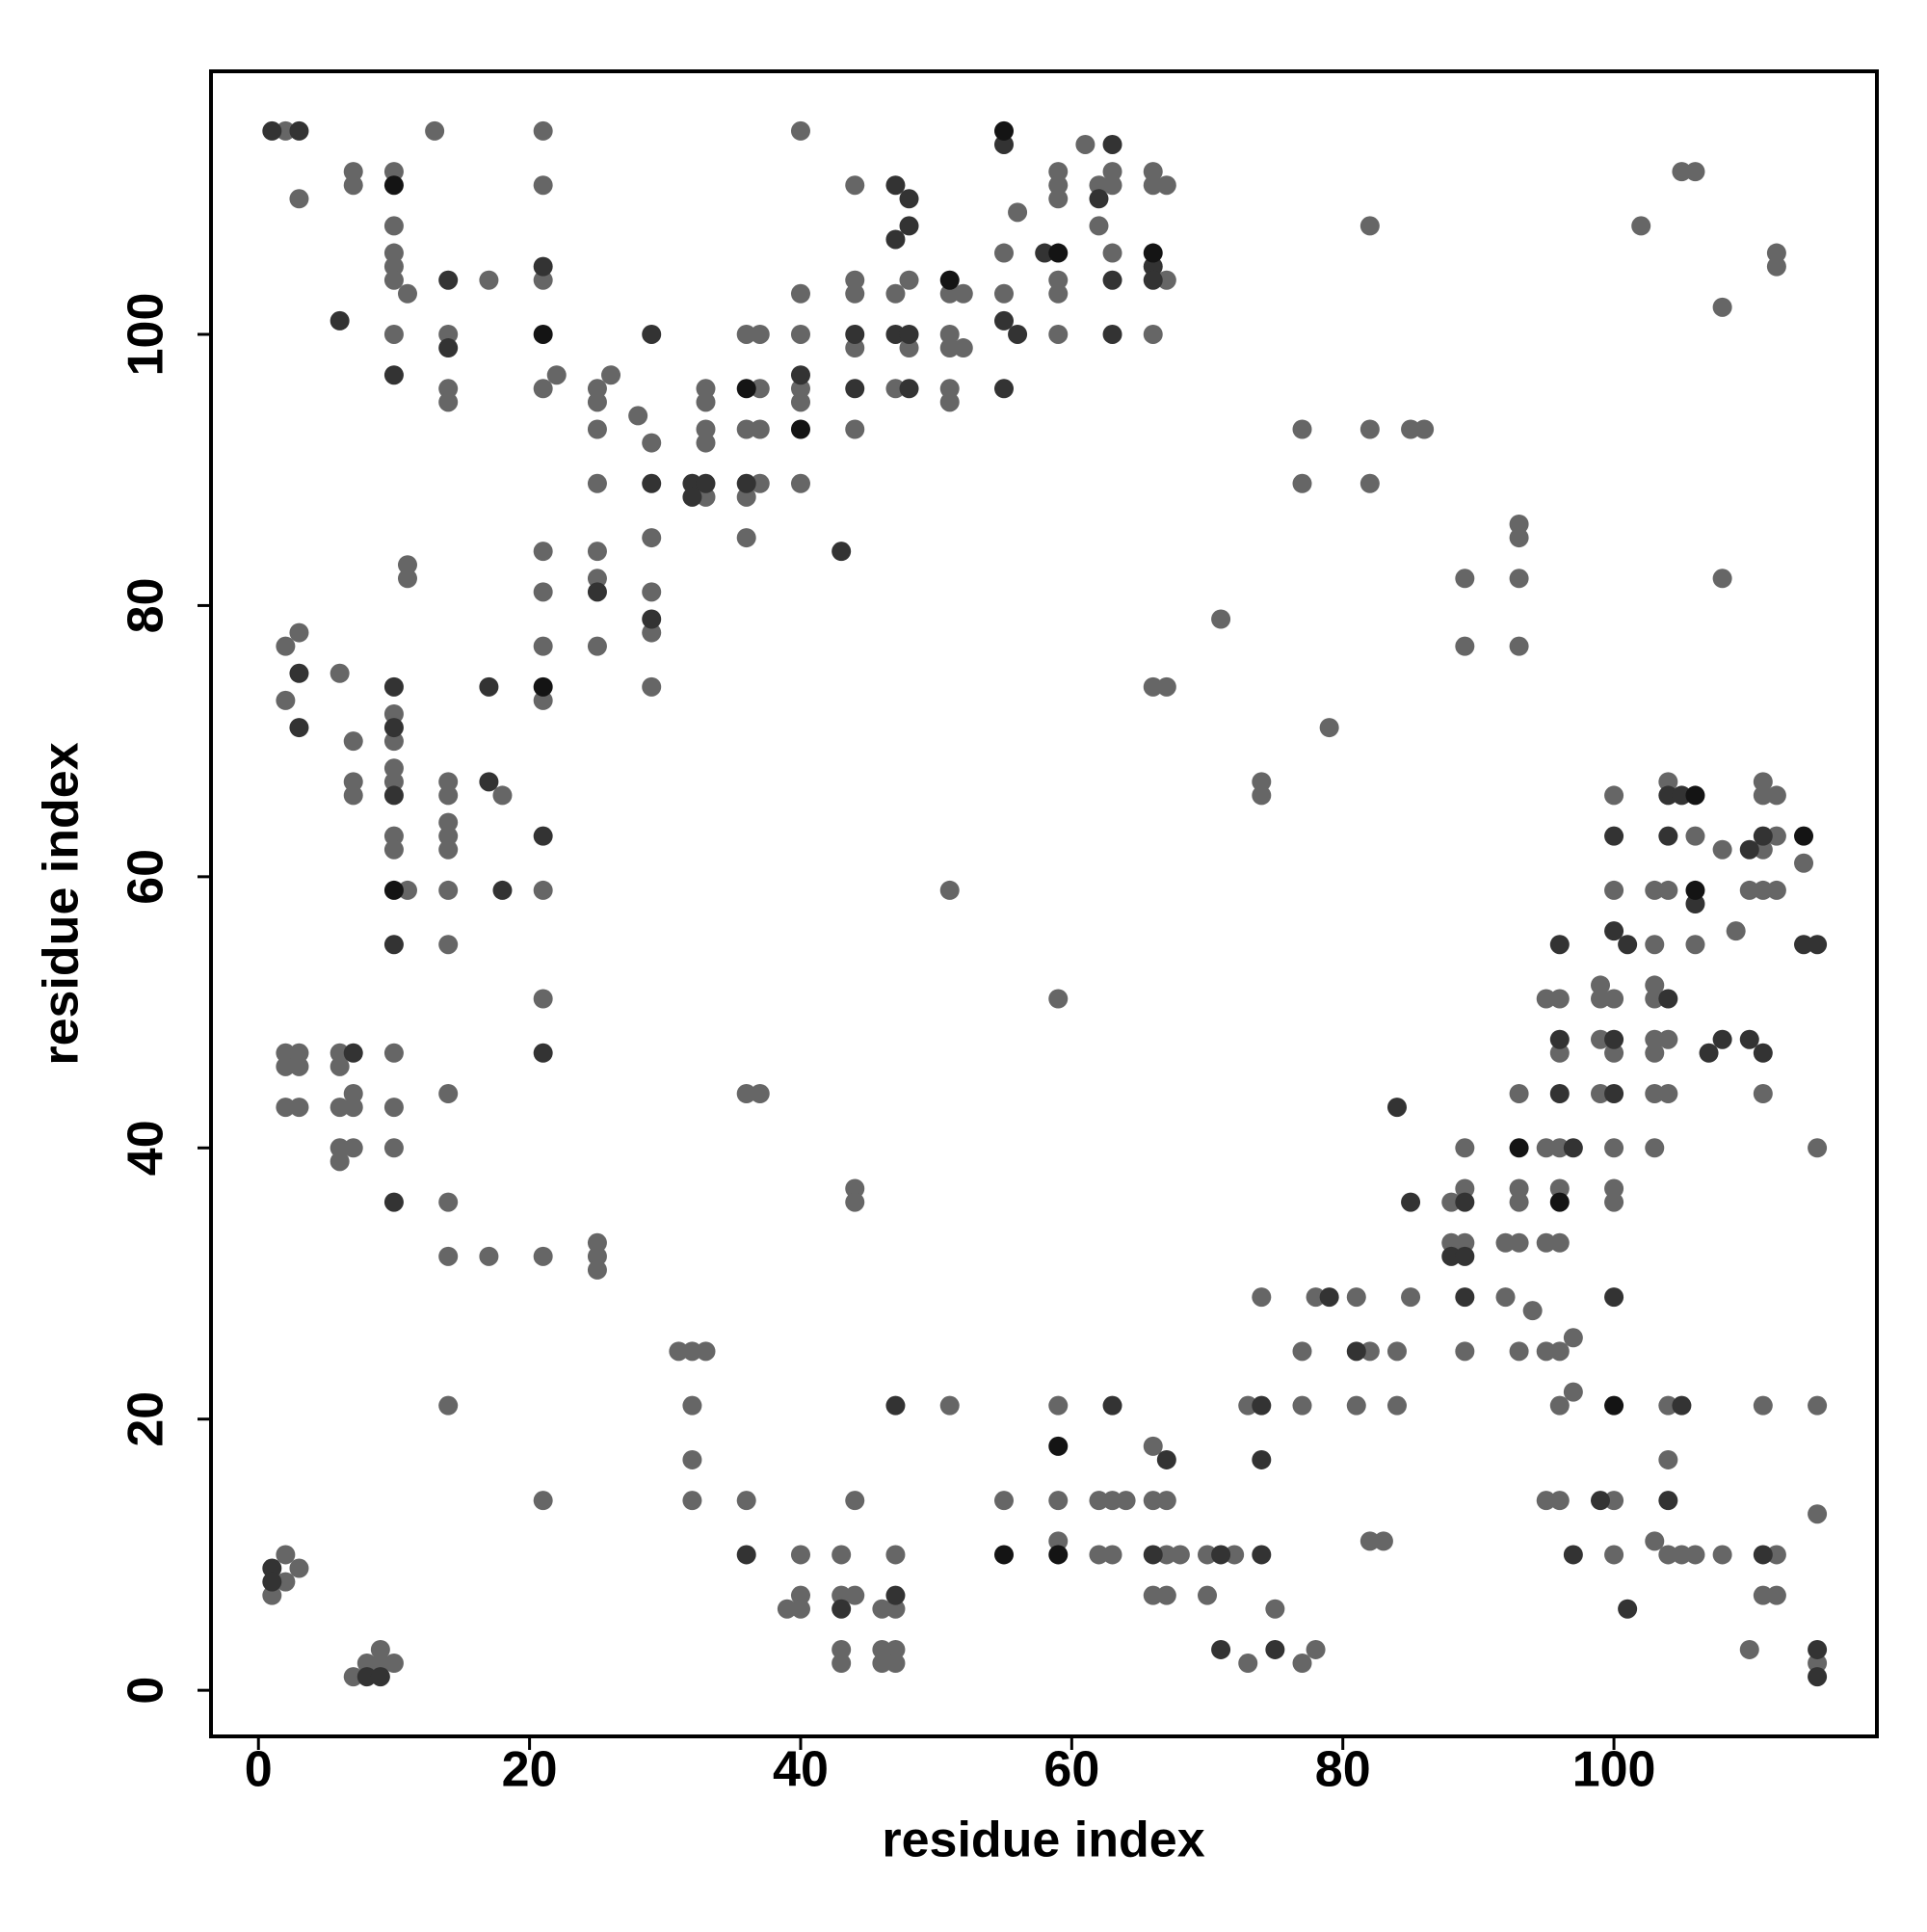 Image resolution: width=1927 pixels, height=1932 pixels. What do you see at coordinates (1071, 1770) in the screenshot?
I see `x-tick-label: 60` at bounding box center [1071, 1770].